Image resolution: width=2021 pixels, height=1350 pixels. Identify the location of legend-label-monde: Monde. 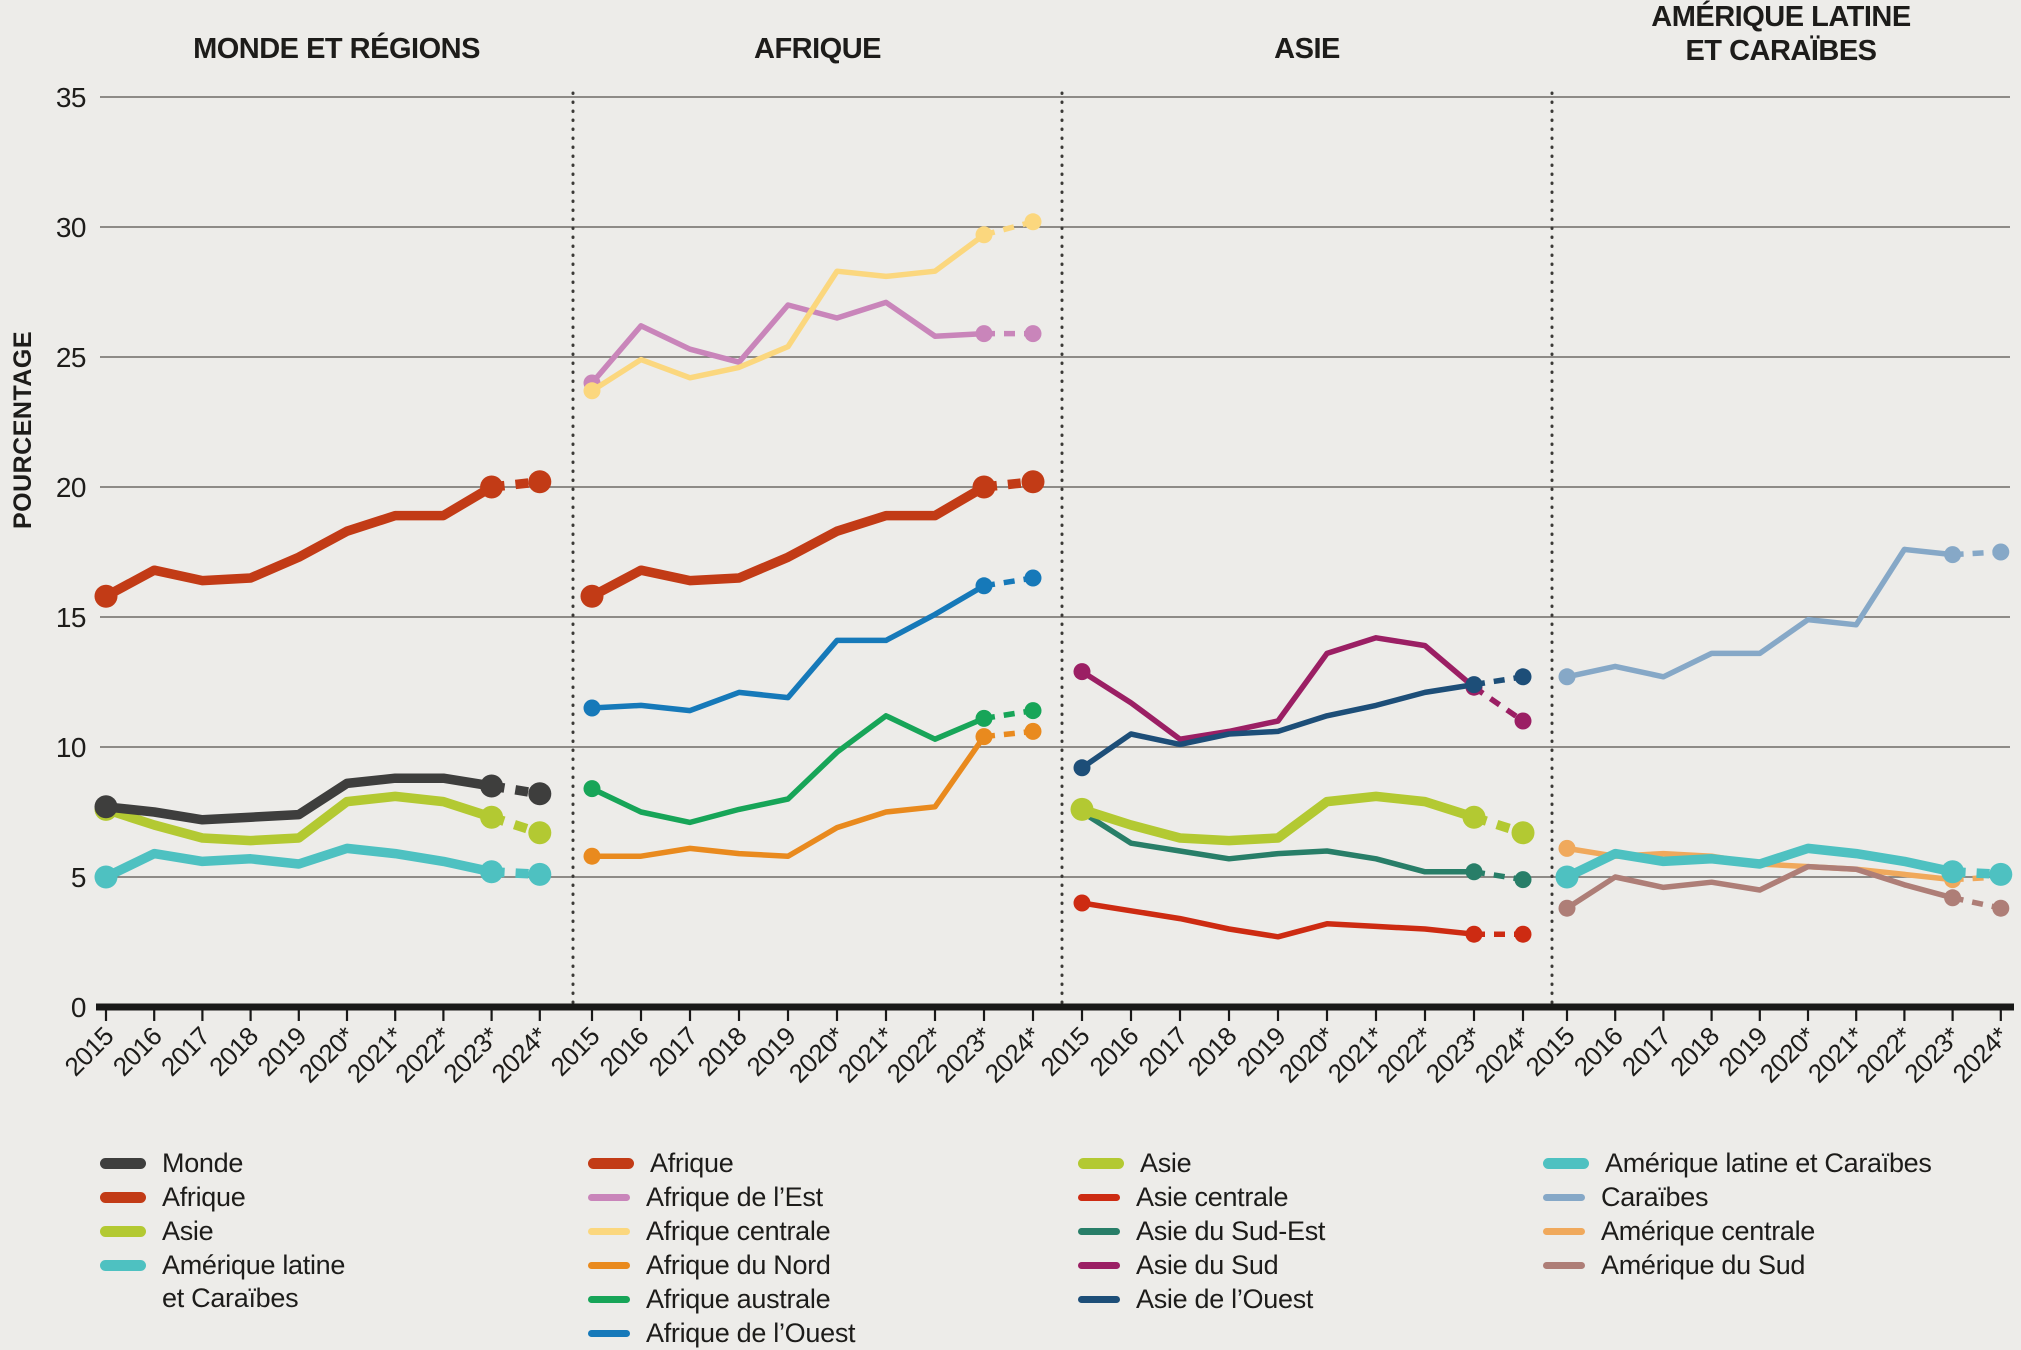
(202, 1163).